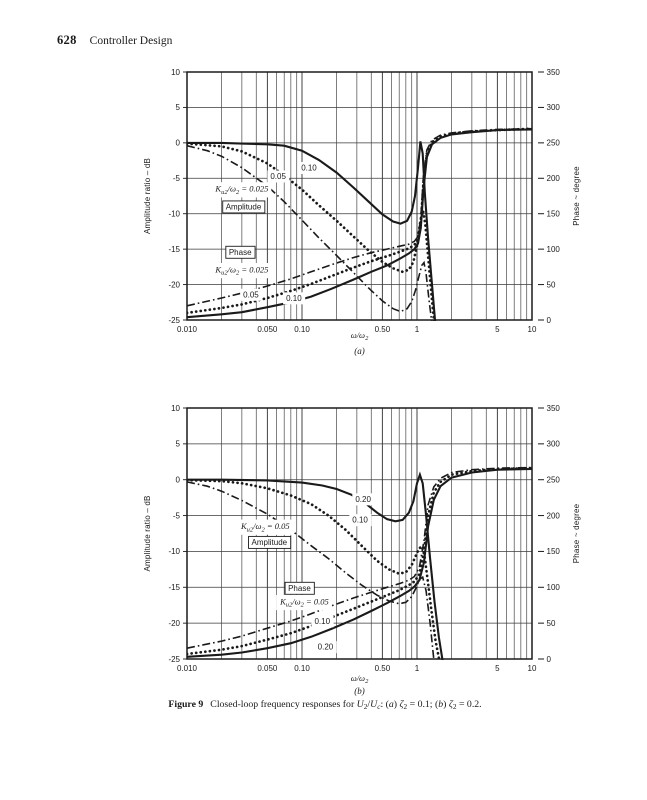 This screenshot has height=800, width=647. Describe the element at coordinates (450, 704) in the screenshot. I see `caption-segment: ζ` at that location.